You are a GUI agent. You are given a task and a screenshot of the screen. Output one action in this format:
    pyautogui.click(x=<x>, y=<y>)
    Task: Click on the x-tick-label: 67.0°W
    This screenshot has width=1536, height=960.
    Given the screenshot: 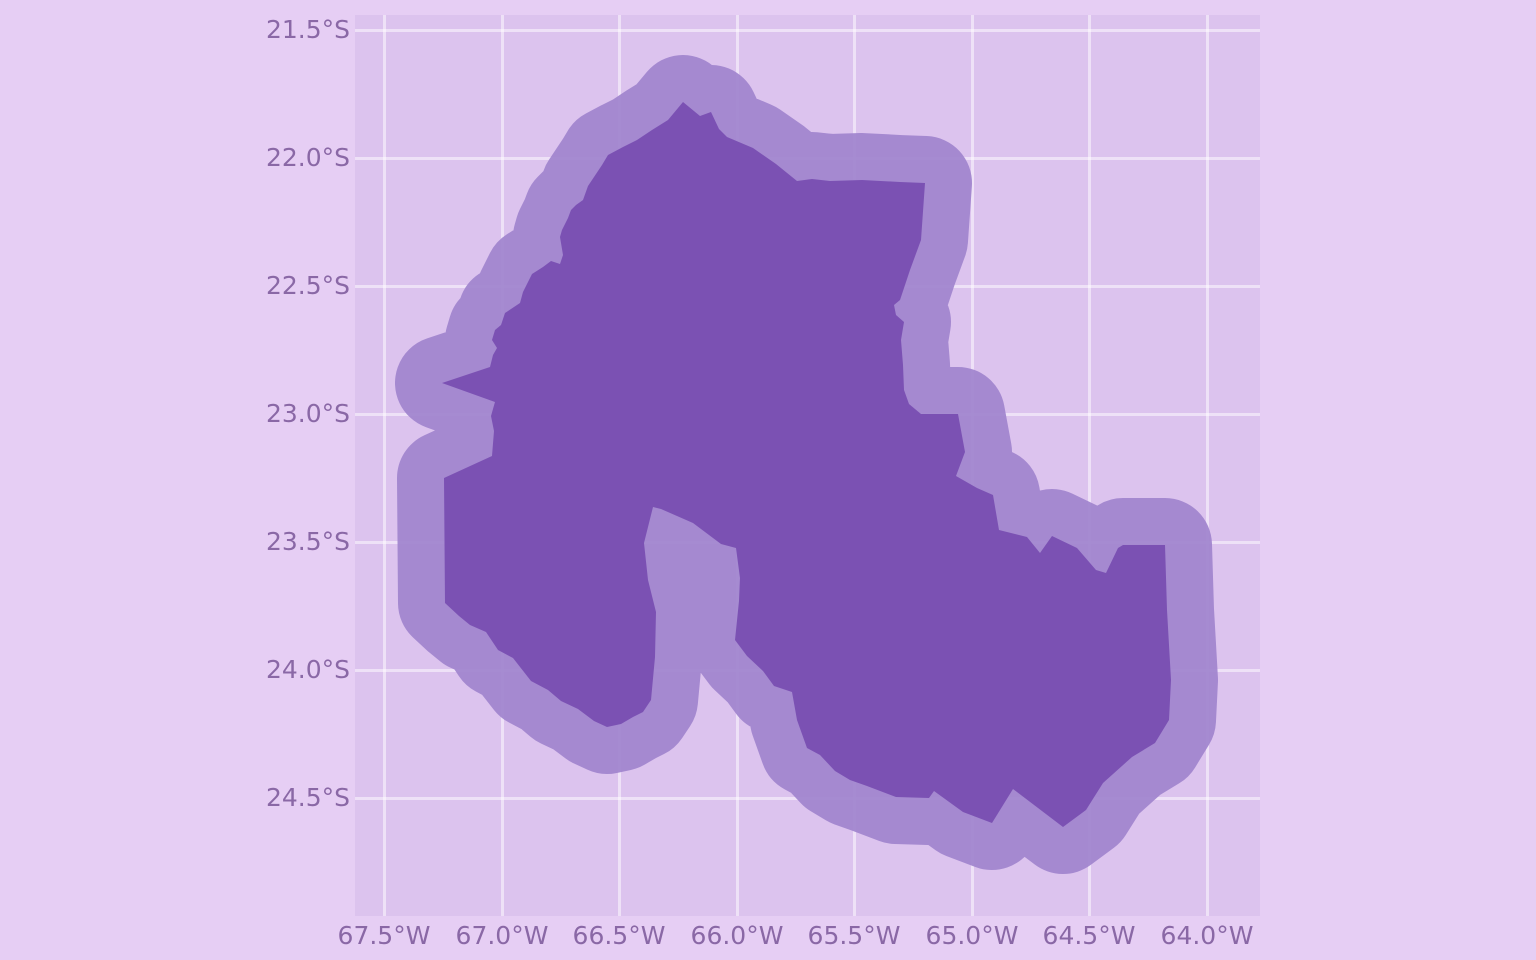 What is the action you would take?
    pyautogui.click(x=502, y=935)
    